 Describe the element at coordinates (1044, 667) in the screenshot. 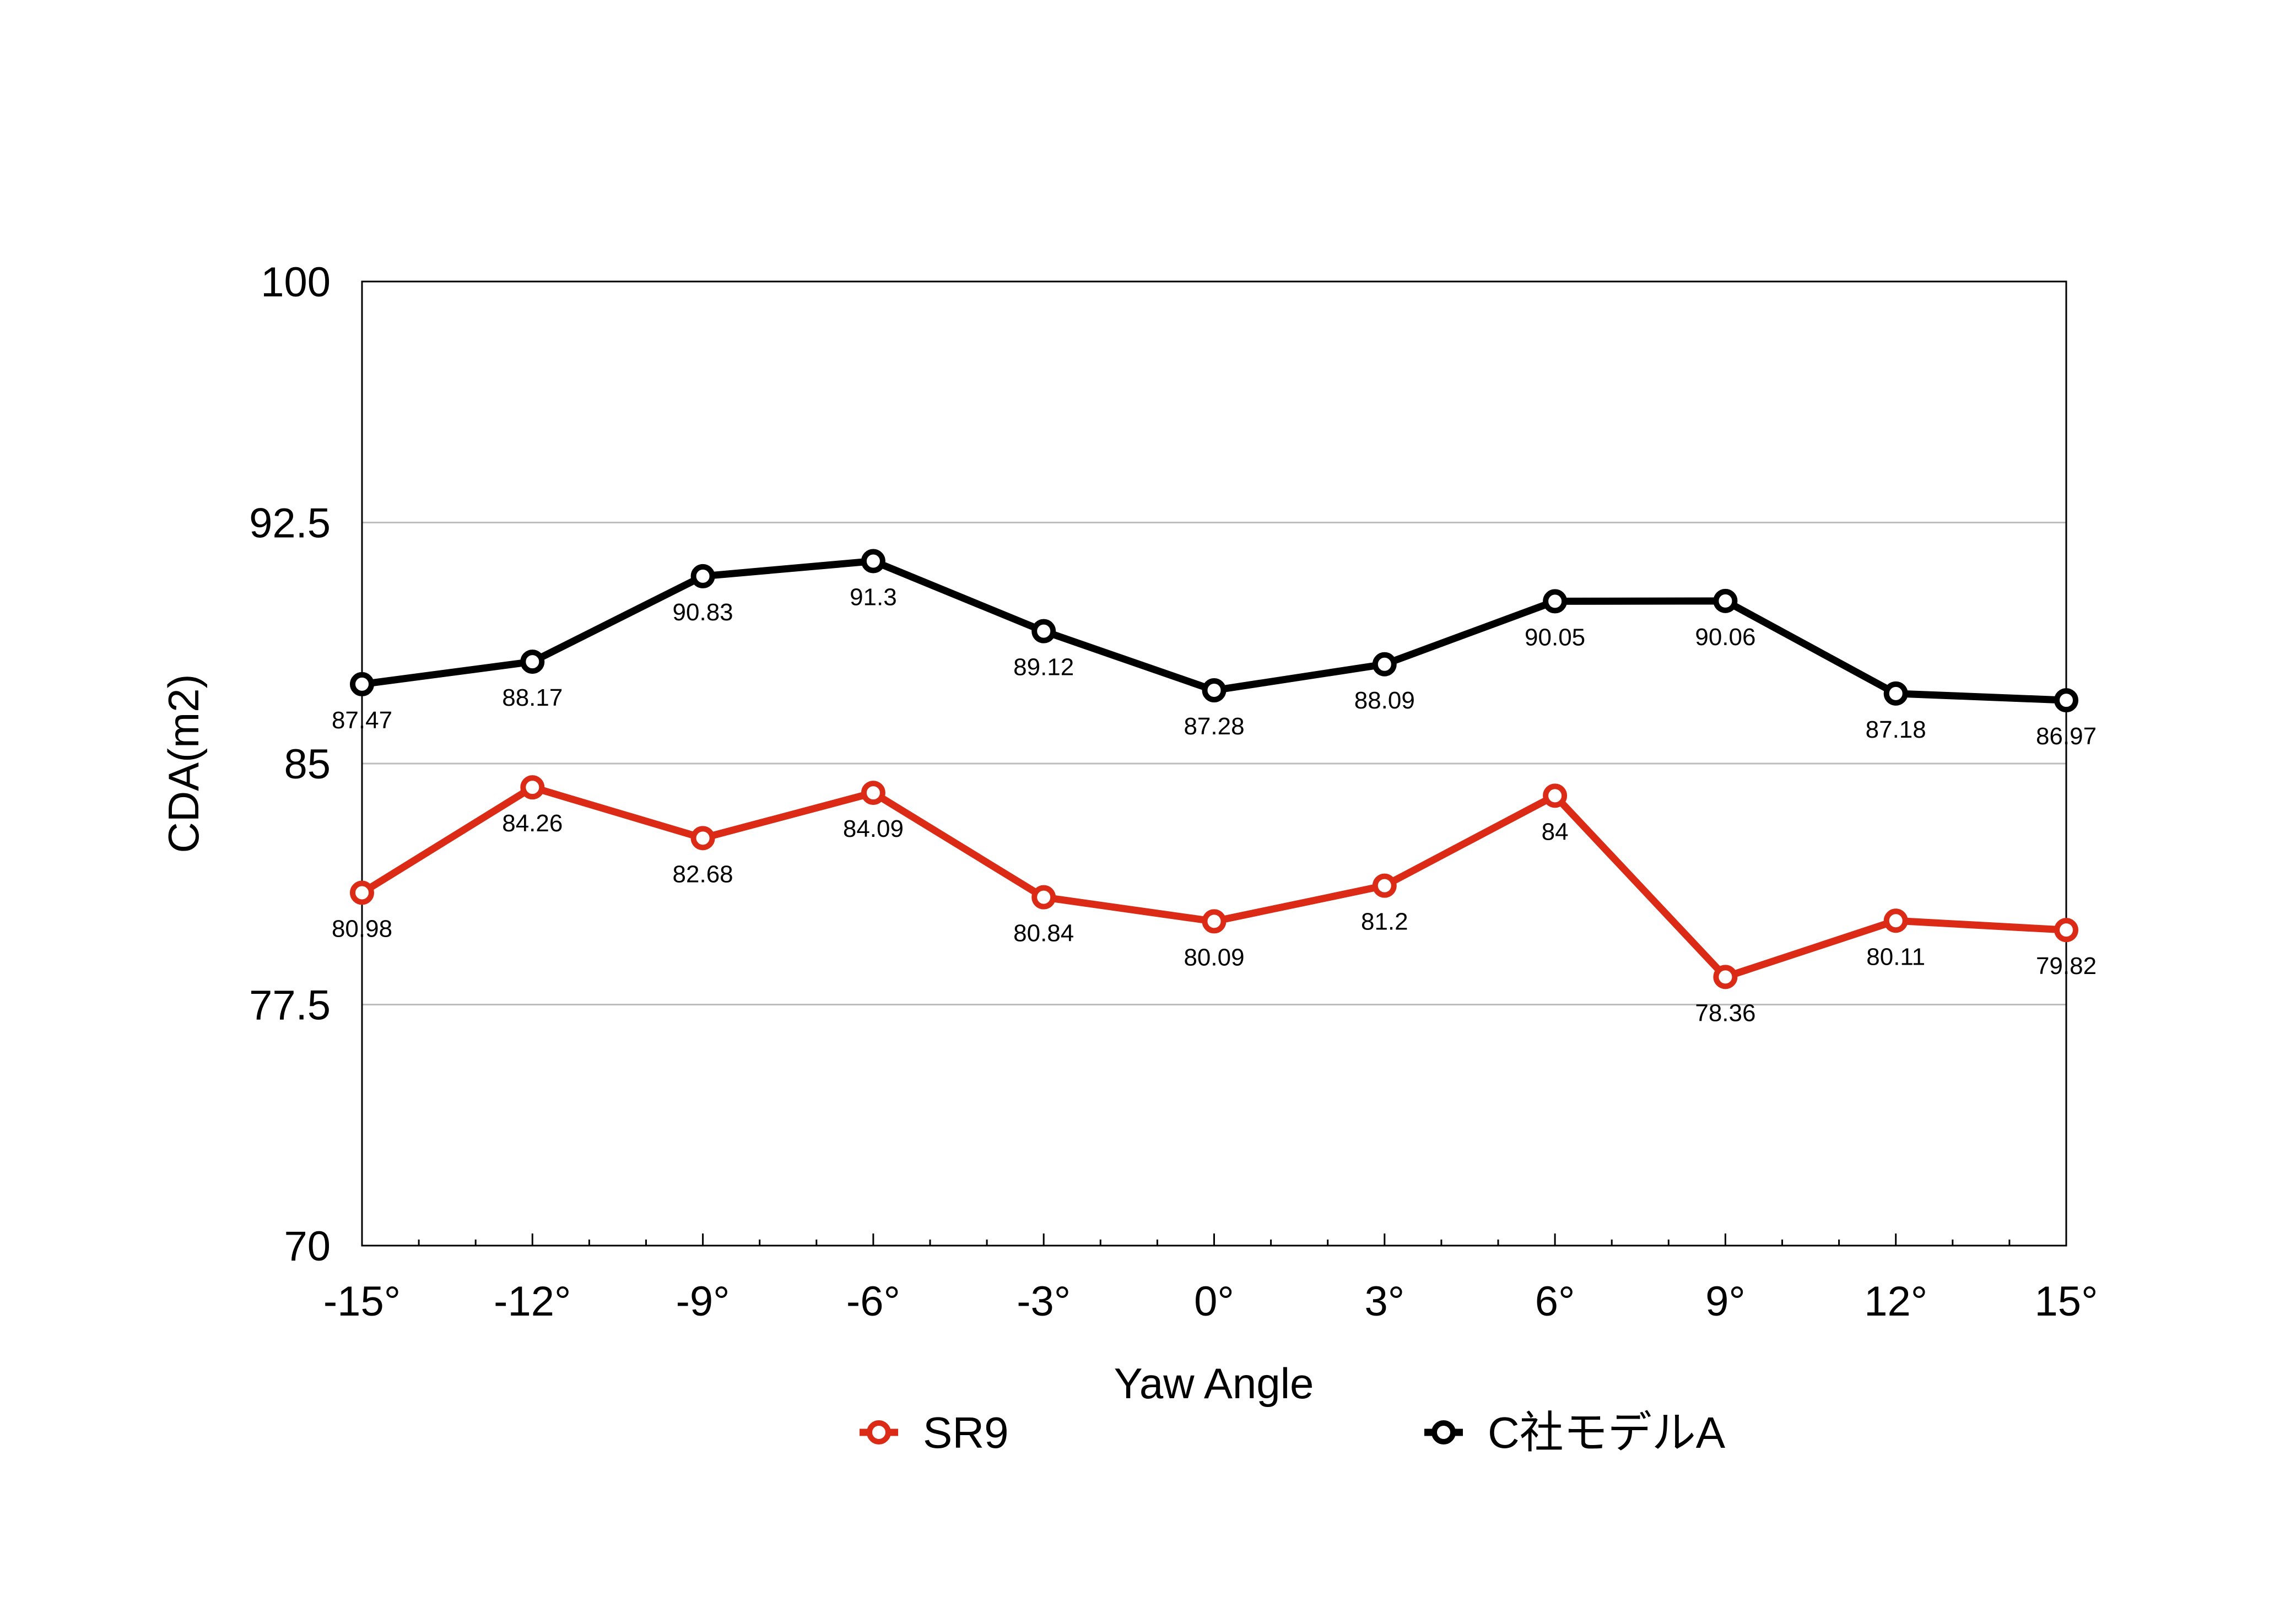

I see `data-label: 89.12` at that location.